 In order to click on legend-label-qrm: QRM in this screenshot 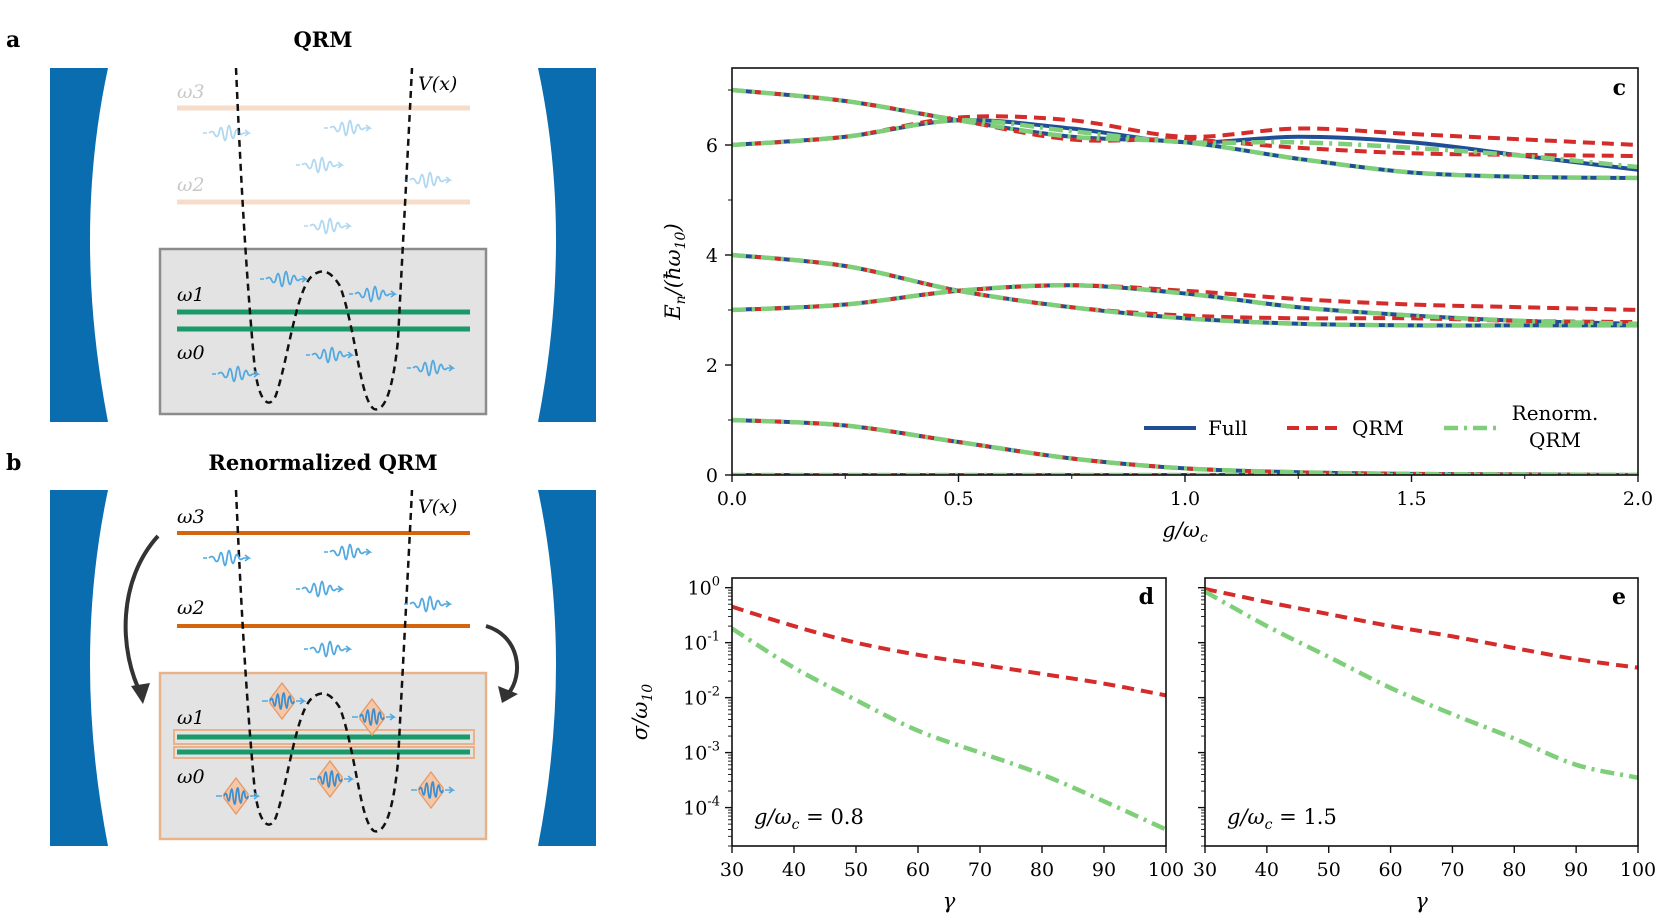, I will do `click(1378, 428)`.